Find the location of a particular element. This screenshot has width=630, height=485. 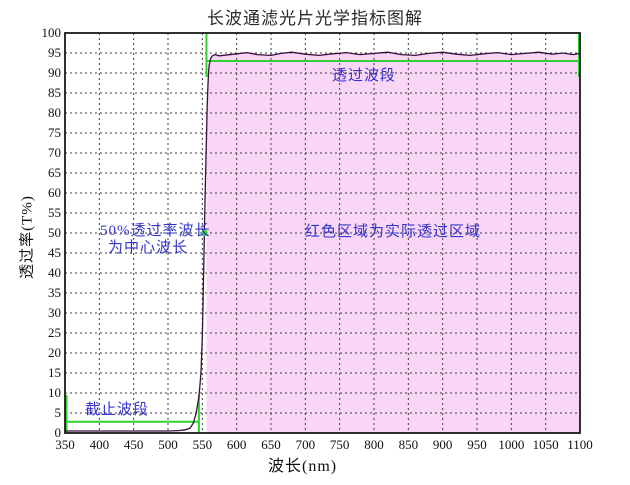

y-tick-label: 80 is located at coordinates (54, 112).